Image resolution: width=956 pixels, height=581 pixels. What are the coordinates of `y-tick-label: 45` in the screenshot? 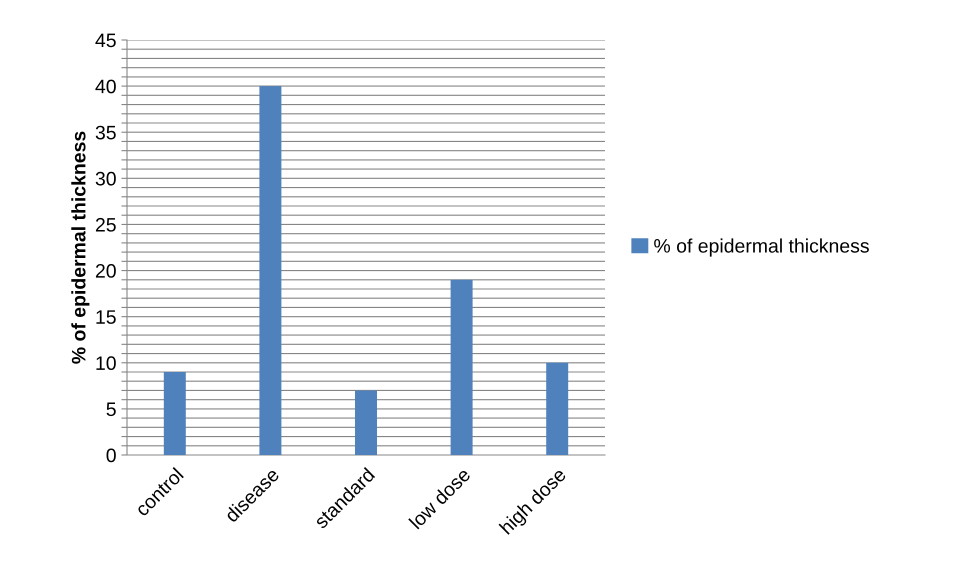 It's located at (105, 41).